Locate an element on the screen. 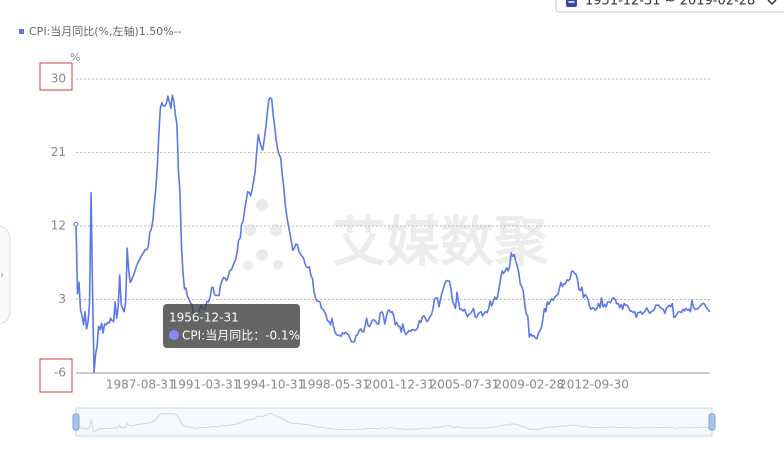 The image size is (784, 464). side-panel-handle is located at coordinates (5, 275).